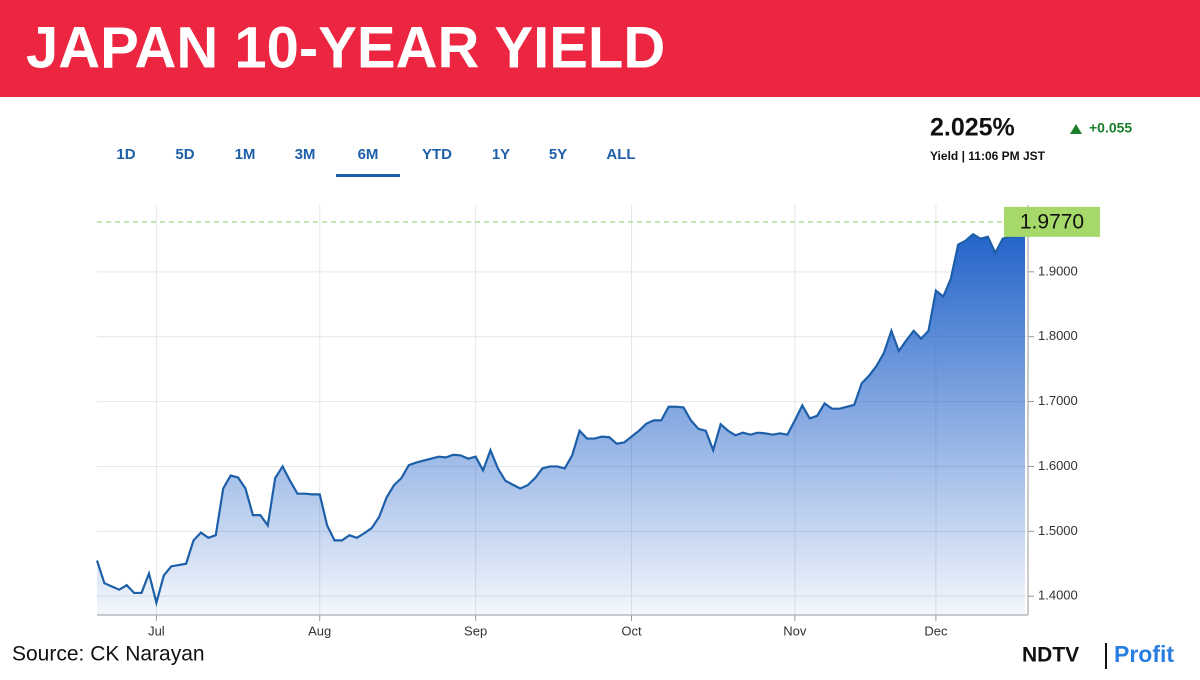 This screenshot has width=1200, height=680. I want to click on up-arrow, so click(1076, 129).